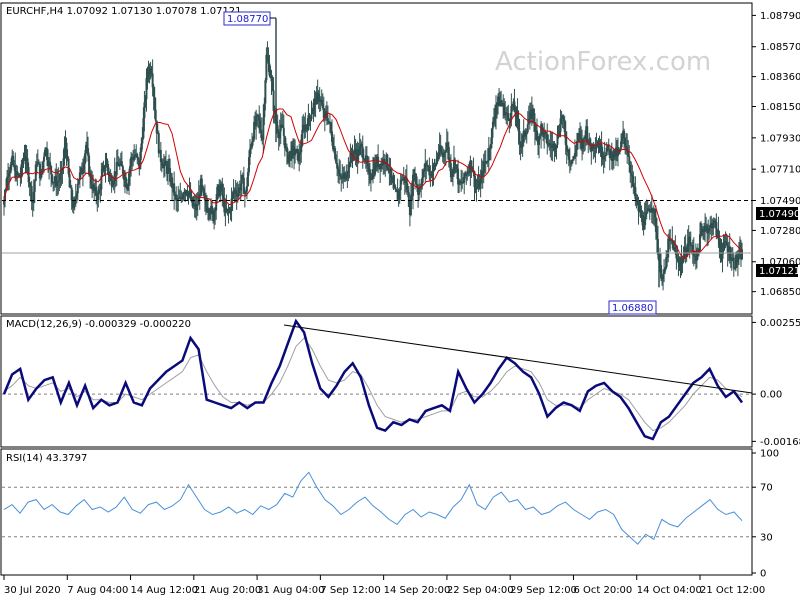 This screenshot has width=800, height=600. Describe the element at coordinates (780, 16) in the screenshot. I see `price-tick-label: 1.08790` at that location.